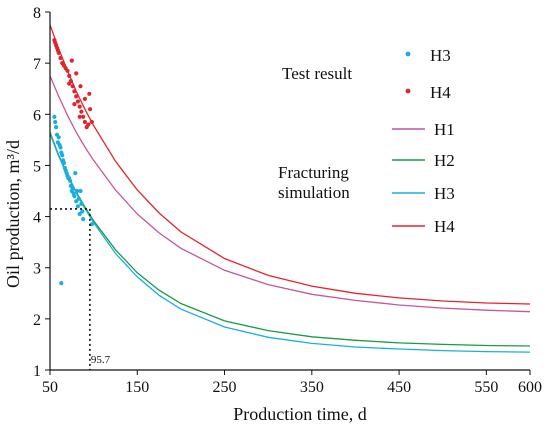 The image size is (550, 431). I want to click on y-axis-title: Oil production, m³/d, so click(13, 214).